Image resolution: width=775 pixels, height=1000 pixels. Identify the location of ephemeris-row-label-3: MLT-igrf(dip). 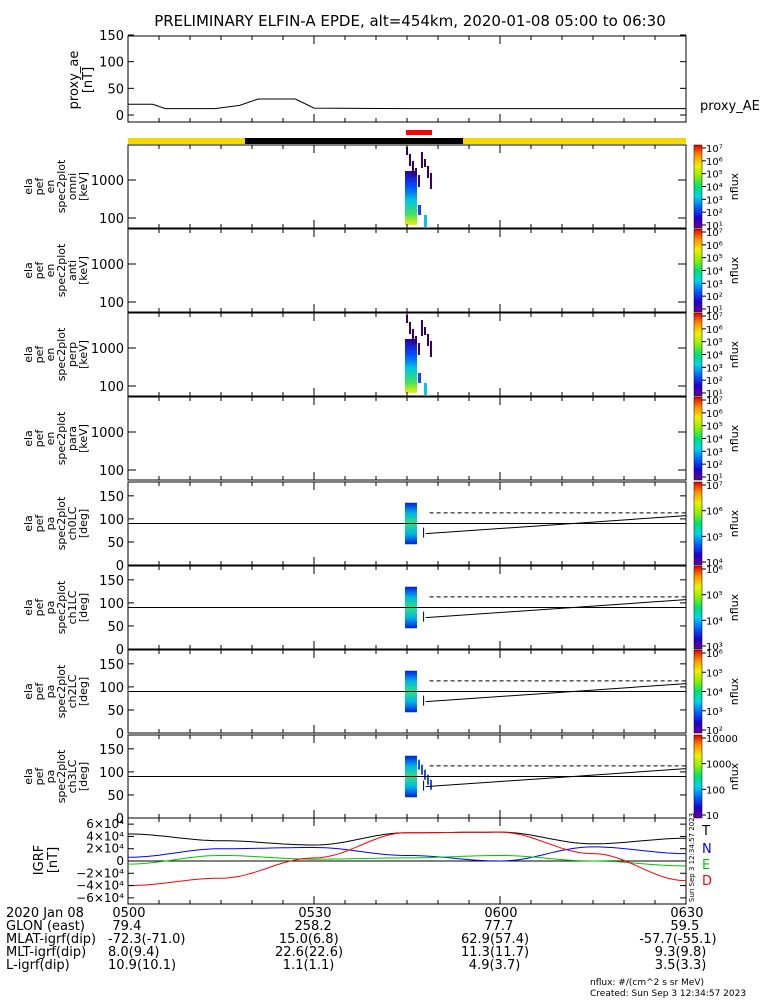
(46, 952).